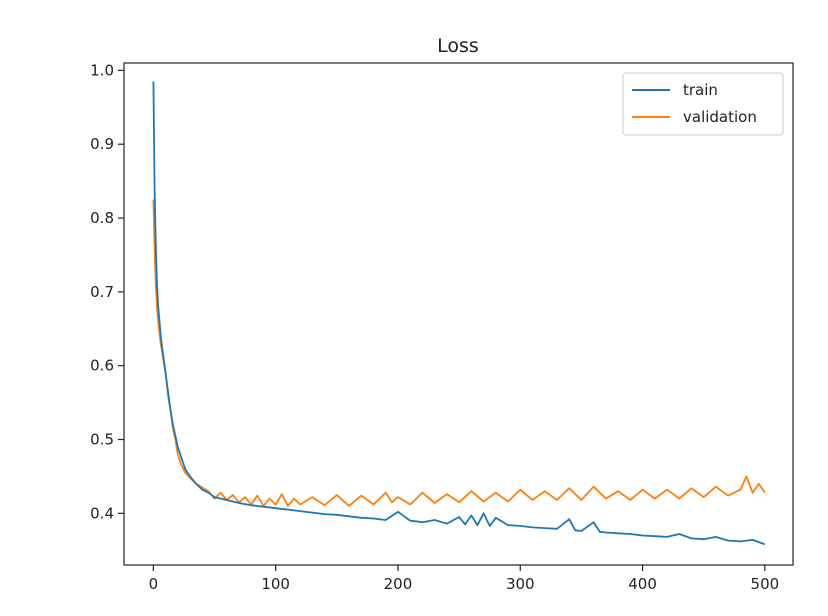 This screenshot has width=828, height=616. What do you see at coordinates (102, 440) in the screenshot?
I see `y-tick-label: 0.5` at bounding box center [102, 440].